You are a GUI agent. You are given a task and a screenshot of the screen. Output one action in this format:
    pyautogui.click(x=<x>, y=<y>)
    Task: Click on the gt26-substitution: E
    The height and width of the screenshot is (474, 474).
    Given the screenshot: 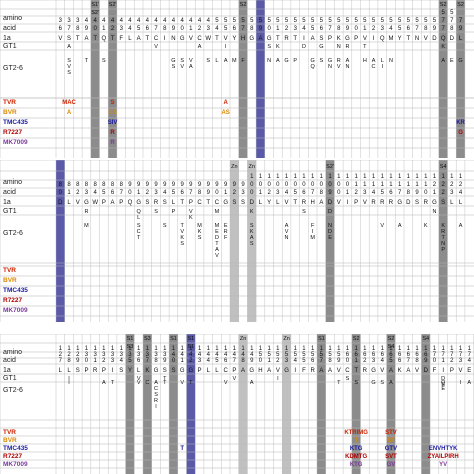 What is the action you would take?
    pyautogui.click(x=330, y=238)
    